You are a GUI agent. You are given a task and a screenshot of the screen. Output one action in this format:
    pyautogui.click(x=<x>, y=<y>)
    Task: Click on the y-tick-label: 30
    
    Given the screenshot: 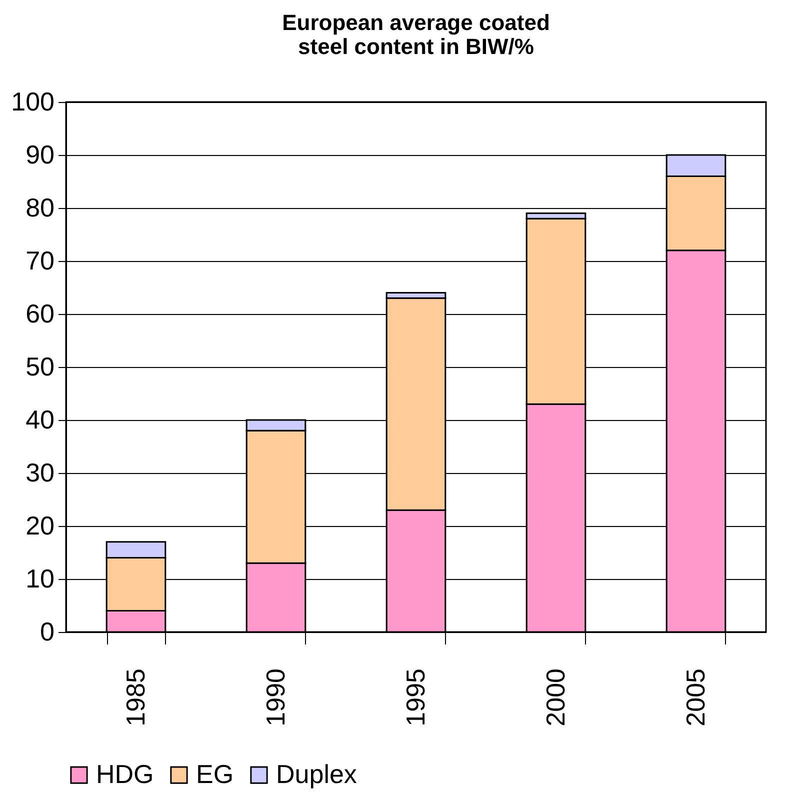 What is the action you would take?
    pyautogui.click(x=40, y=473)
    